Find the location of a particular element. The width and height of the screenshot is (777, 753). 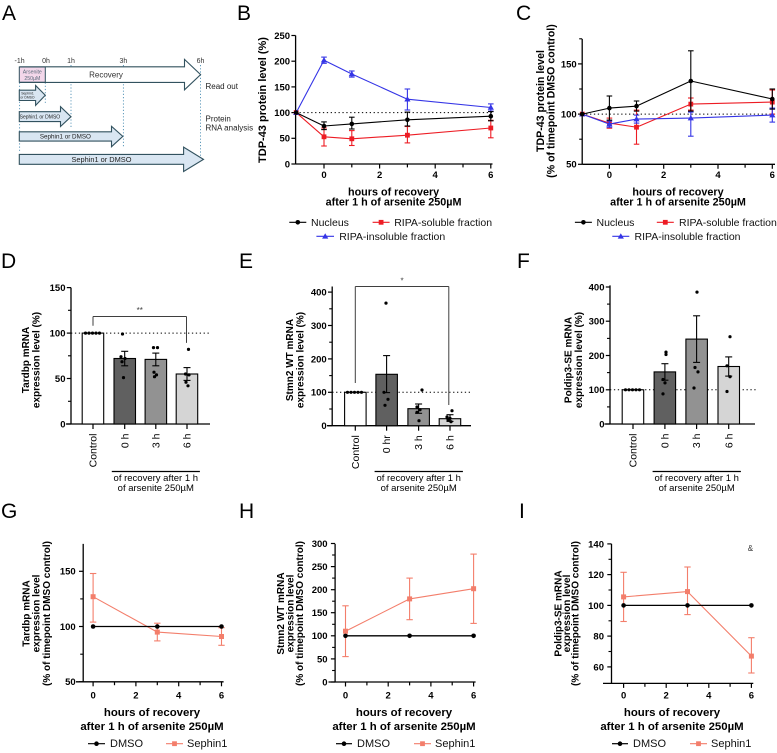

svg-text: 1h is located at coordinates (71, 61).